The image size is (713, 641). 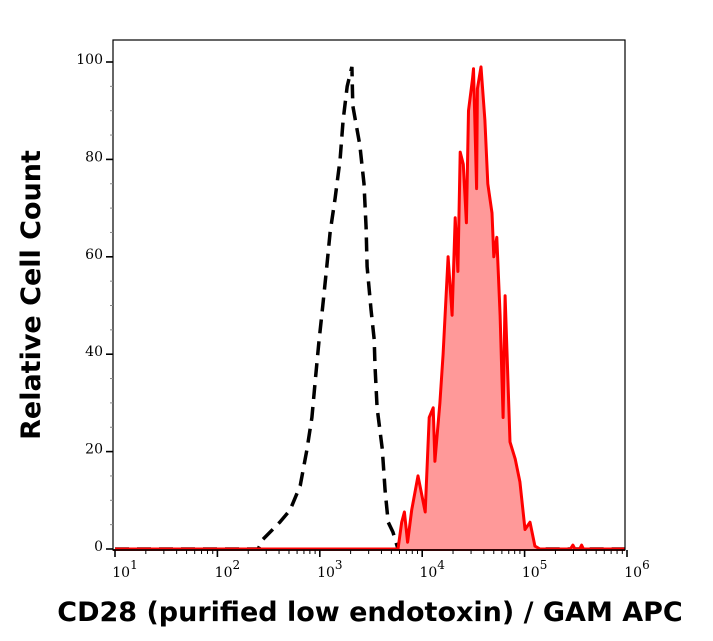 I want to click on x-tick-label: 10¹, so click(x=124, y=569).